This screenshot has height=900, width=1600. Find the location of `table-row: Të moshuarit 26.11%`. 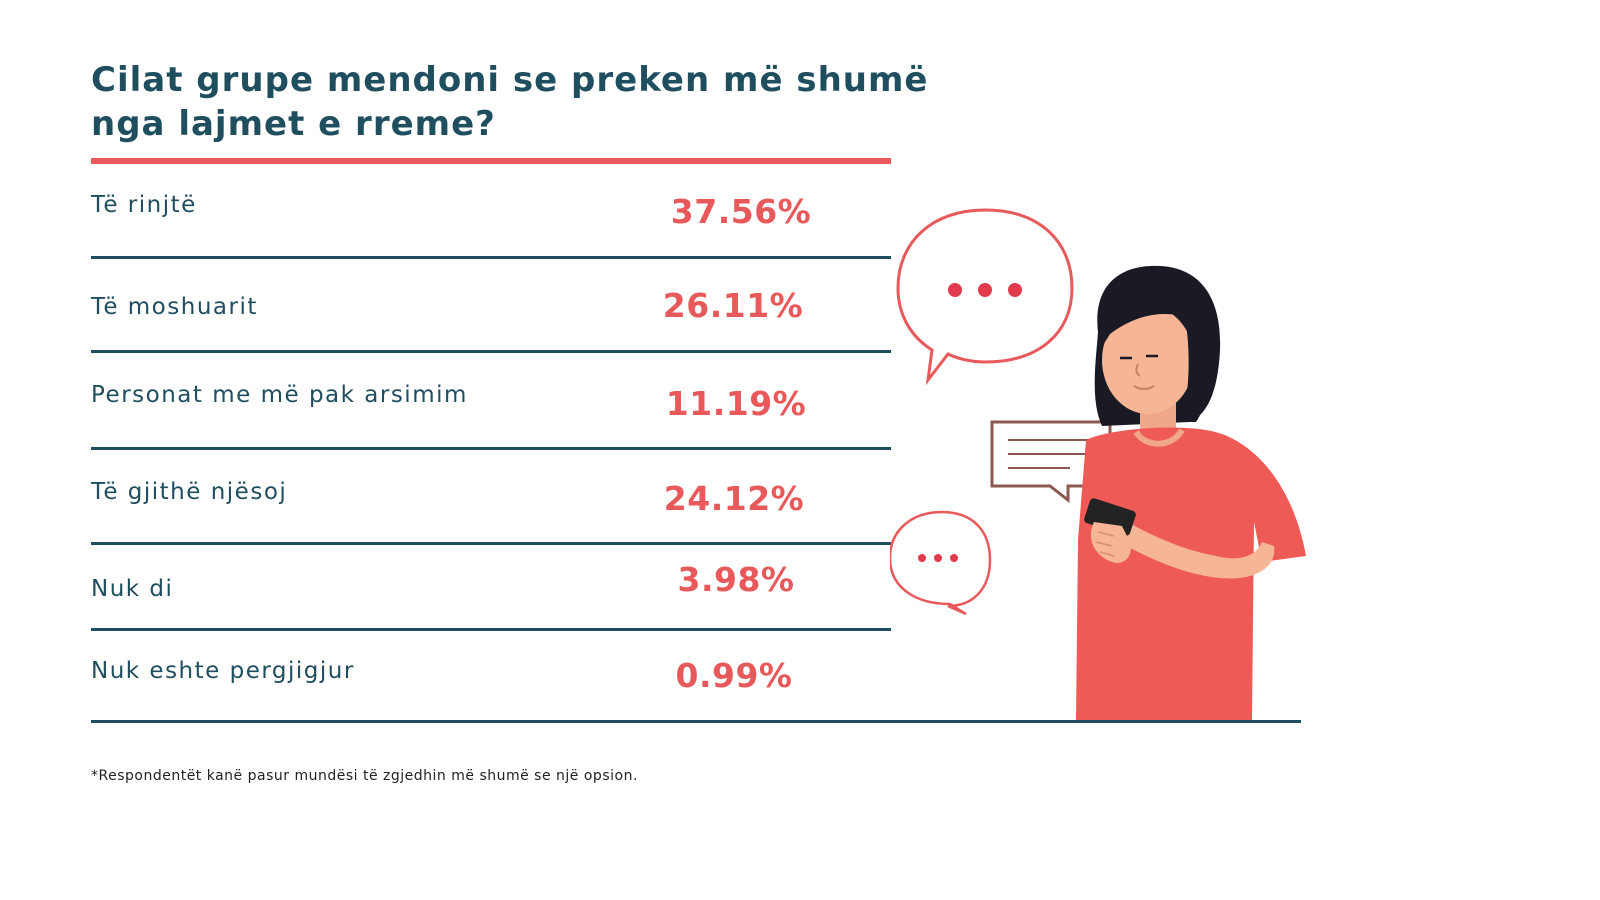

table-row: Të moshuarit 26.11% is located at coordinates (491, 305).